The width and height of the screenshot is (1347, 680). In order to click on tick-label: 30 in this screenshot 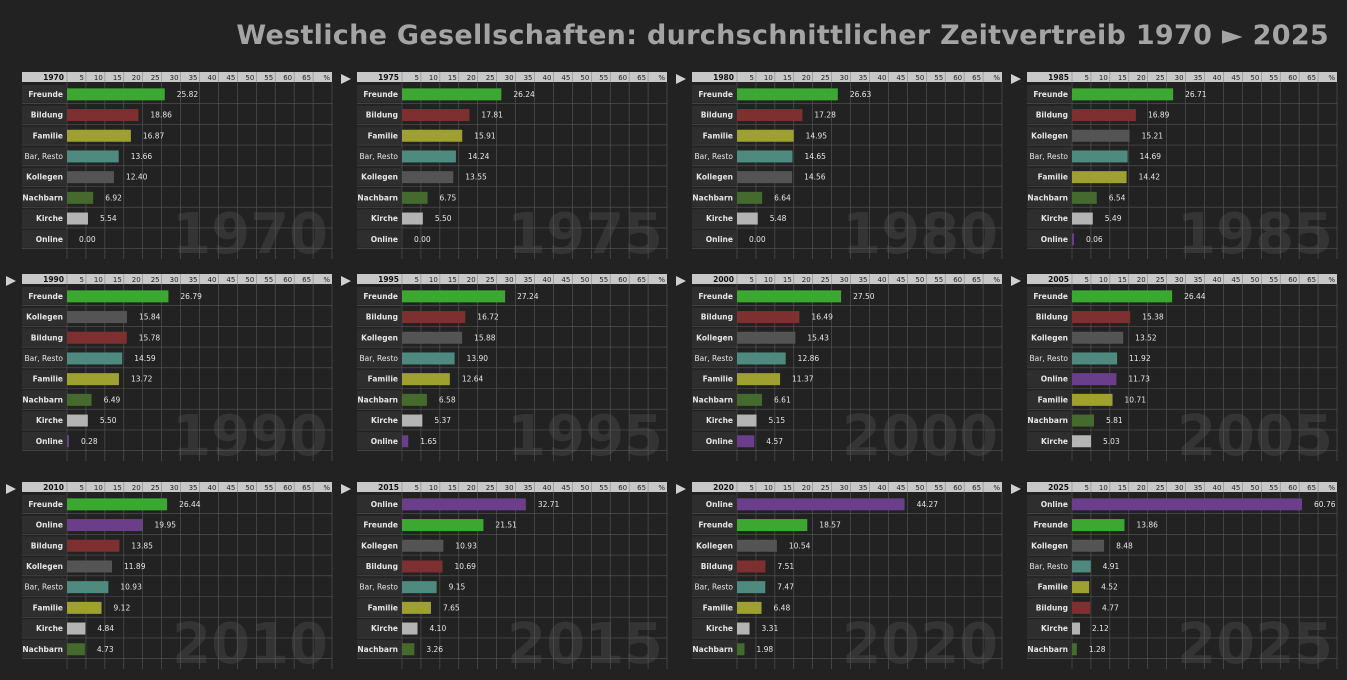, I will do `click(509, 488)`.